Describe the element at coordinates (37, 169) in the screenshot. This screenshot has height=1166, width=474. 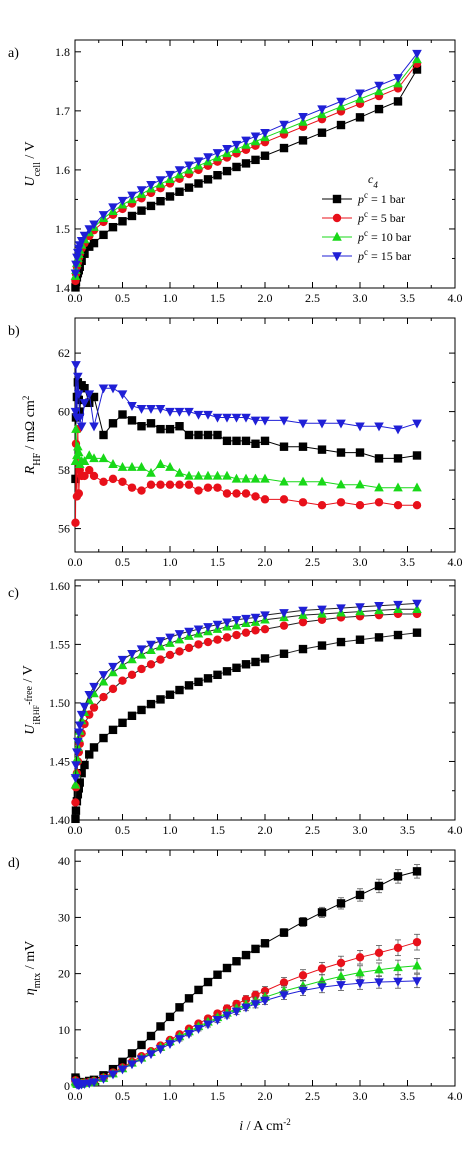
I see `y-label-subscript: cell` at that location.